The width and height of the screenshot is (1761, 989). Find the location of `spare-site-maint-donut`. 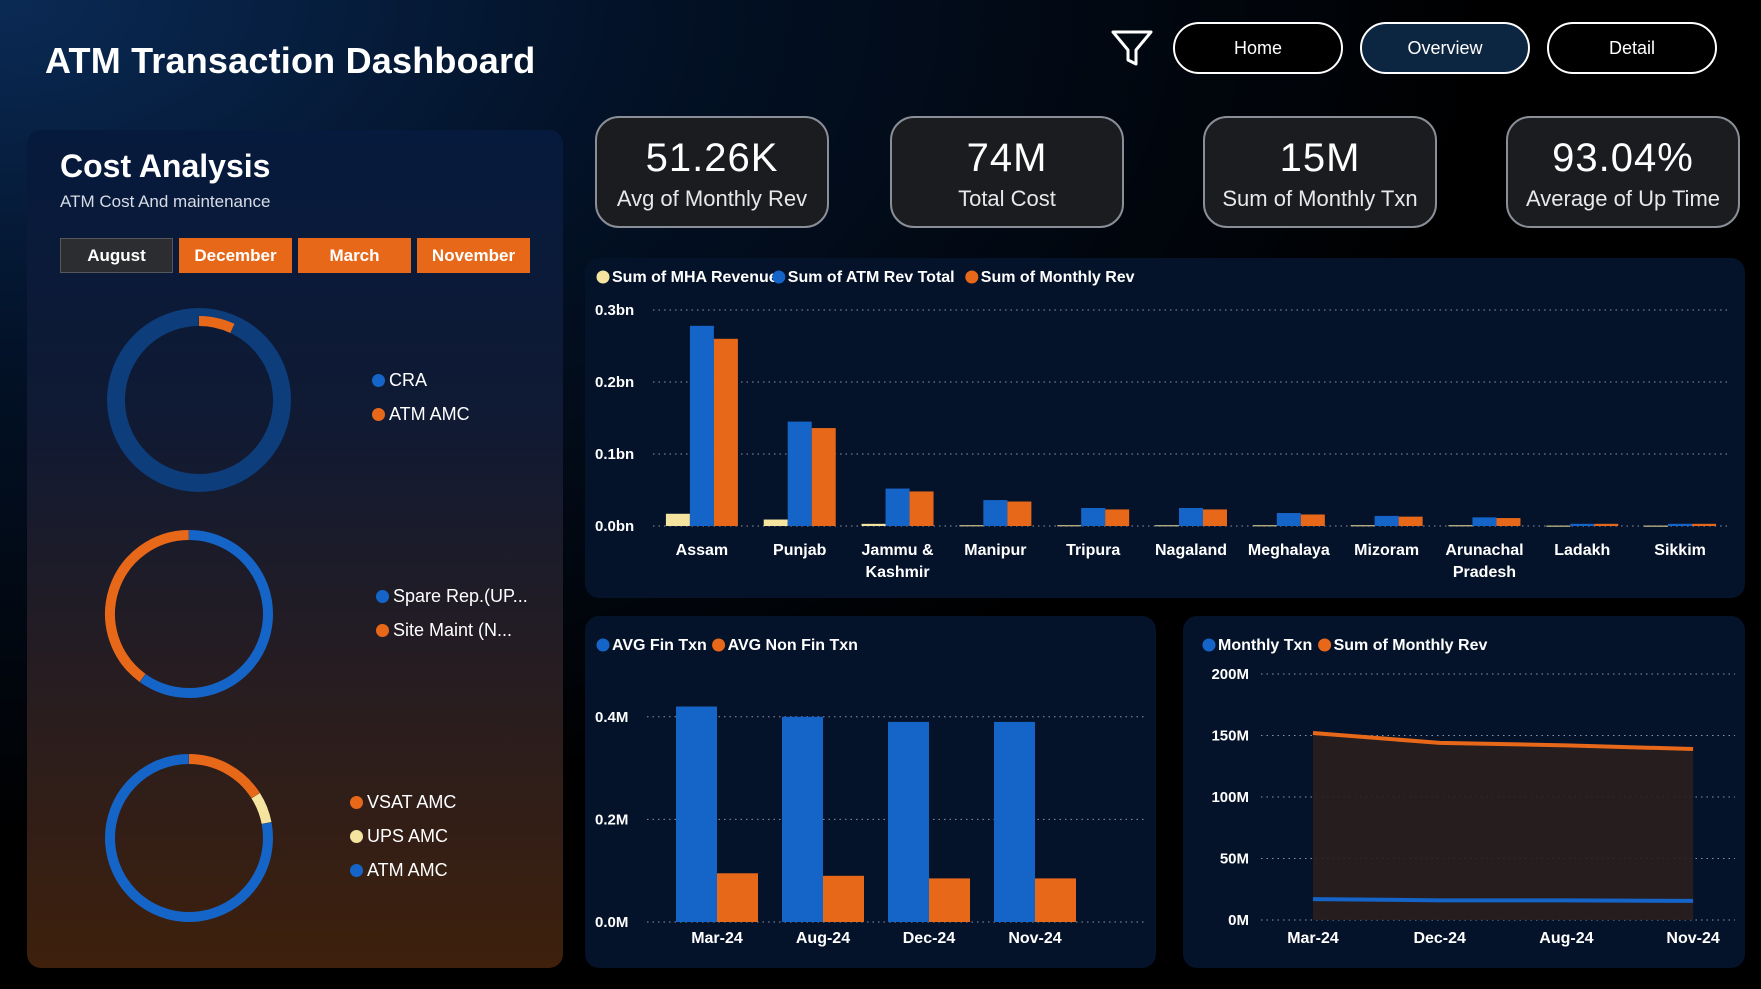

spare-site-maint-donut is located at coordinates (189, 614).